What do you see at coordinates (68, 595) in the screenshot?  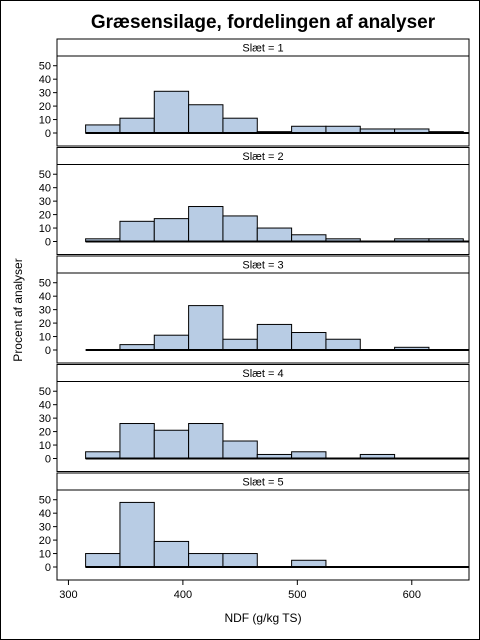 I see `x-tick-label: 300` at bounding box center [68, 595].